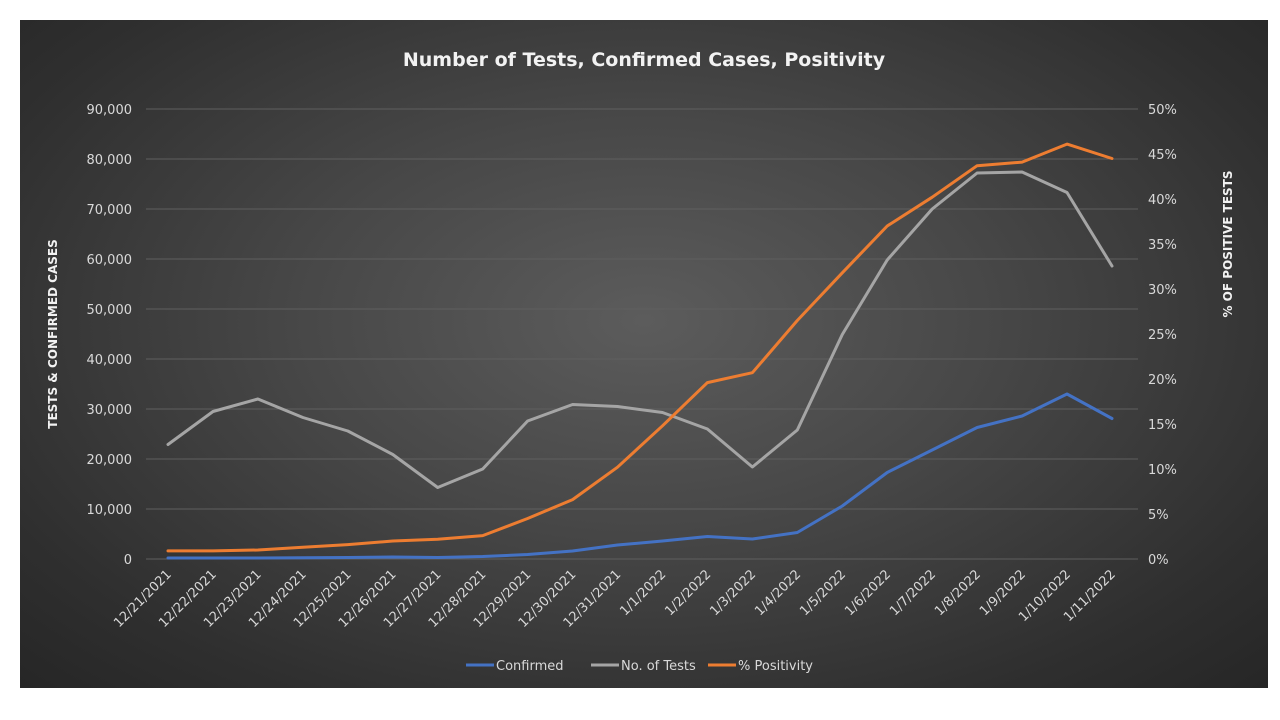  I want to click on y-tick-label: 50,000, so click(110, 310).